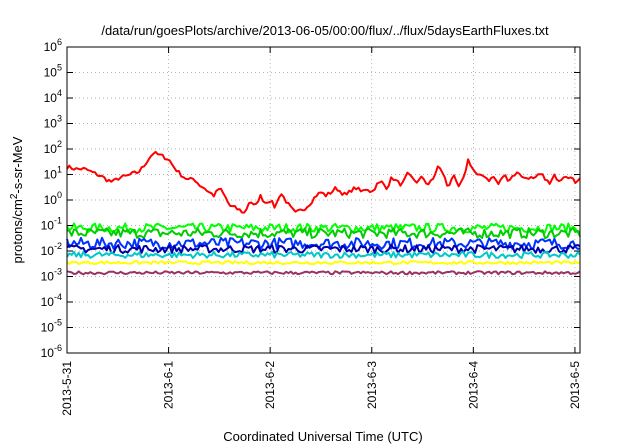 The height and width of the screenshot is (448, 640). I want to click on x-tick-label: 2013-6-2, so click(270, 385).